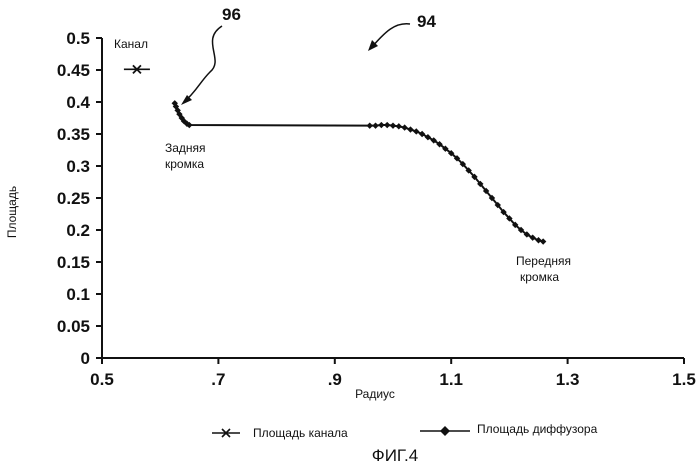 The height and width of the screenshot is (469, 699). I want to click on figure-caption: ФИГ.4, so click(395, 455).